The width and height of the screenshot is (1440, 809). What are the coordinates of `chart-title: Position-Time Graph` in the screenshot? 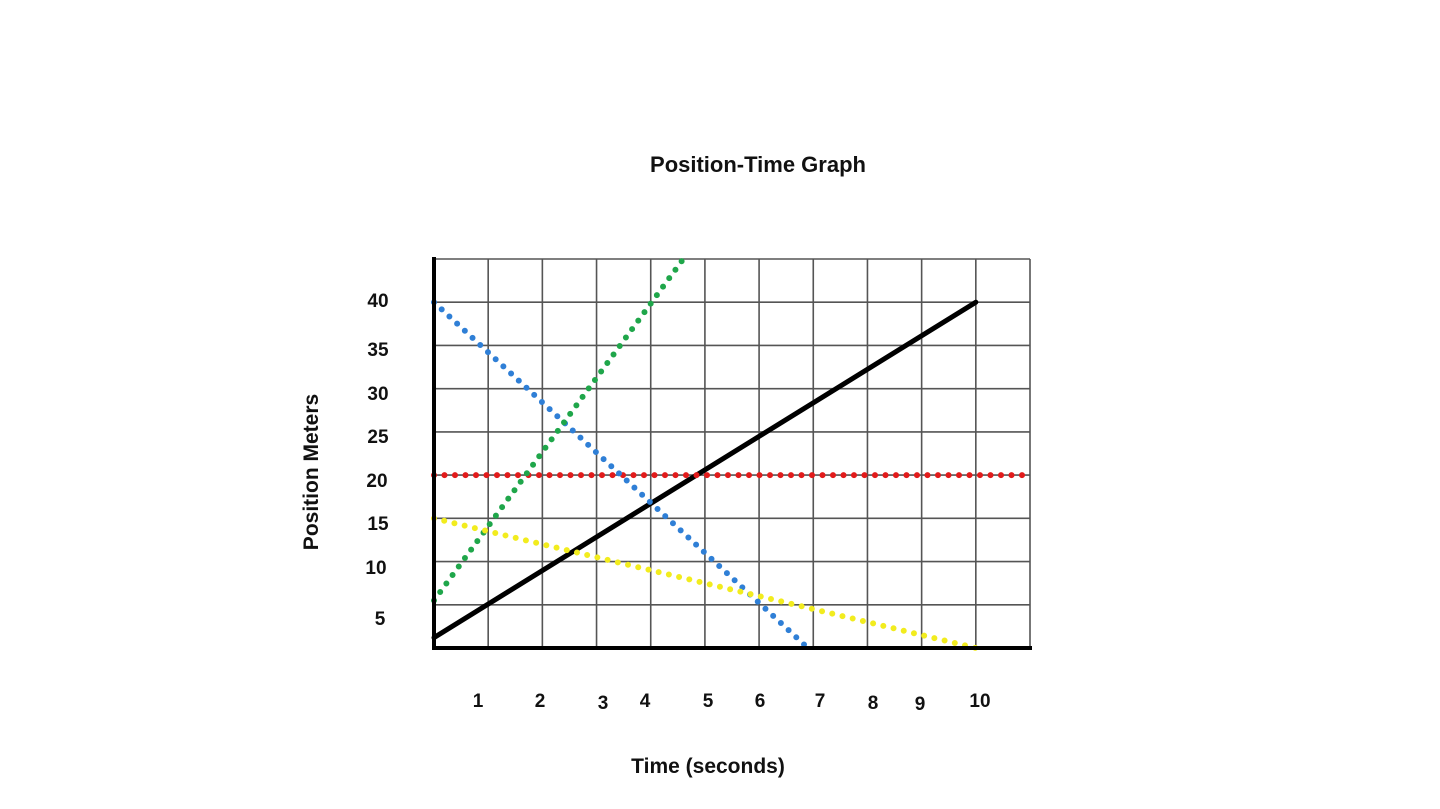 It's located at (758, 164).